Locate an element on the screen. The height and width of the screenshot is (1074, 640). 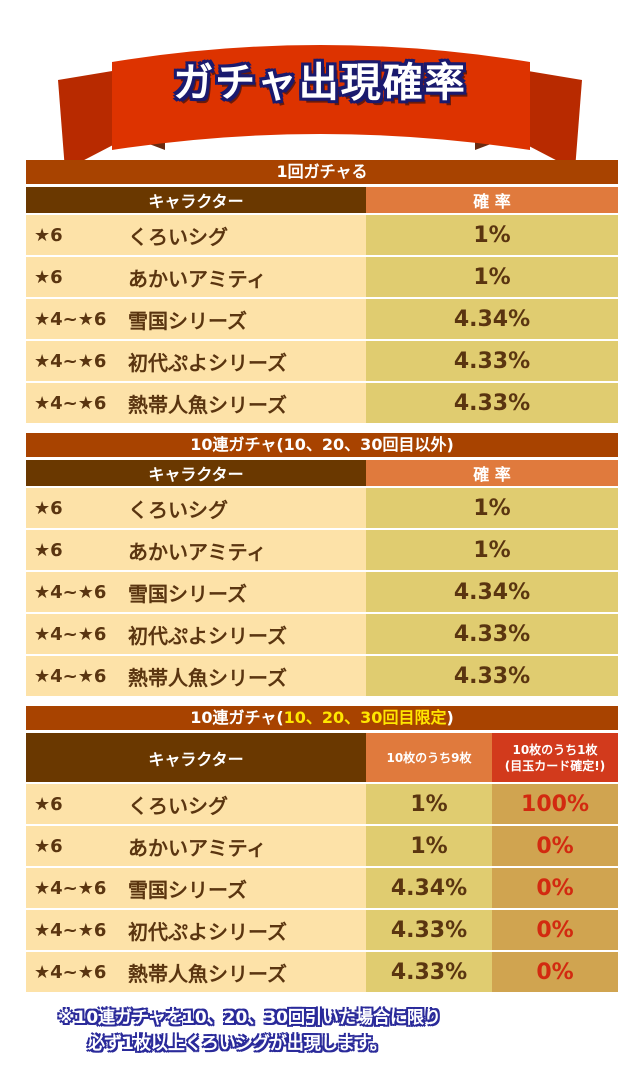
table-row: ★6 あかいアミティ 1% 0% is located at coordinates (322, 846).